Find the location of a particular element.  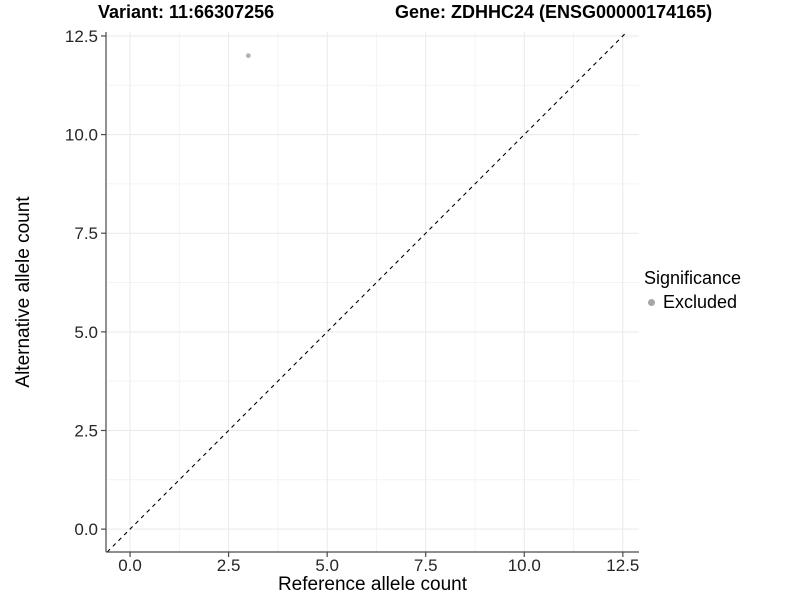

x-tick-label: 12.5 is located at coordinates (622, 565).